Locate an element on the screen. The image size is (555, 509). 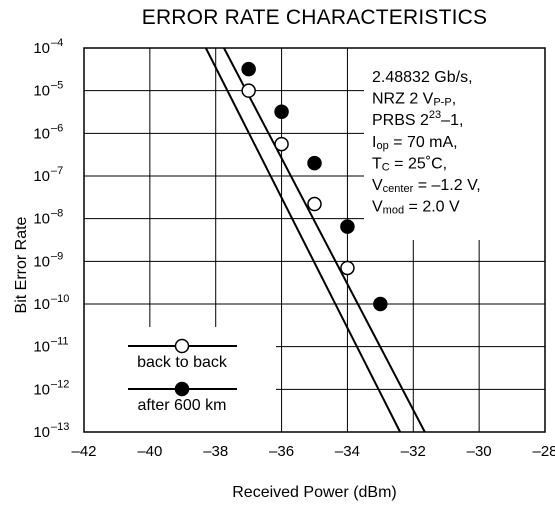
y-tick-exponent: –12 is located at coordinates (60, 384).